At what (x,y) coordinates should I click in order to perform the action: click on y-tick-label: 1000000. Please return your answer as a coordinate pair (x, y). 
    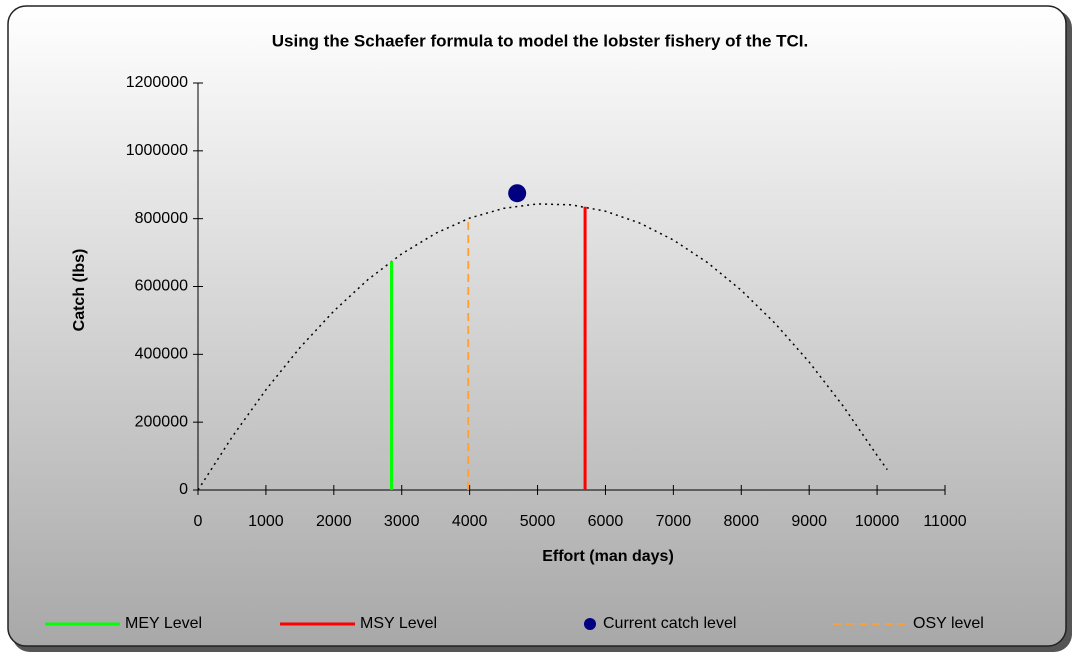
    Looking at the image, I should click on (157, 150).